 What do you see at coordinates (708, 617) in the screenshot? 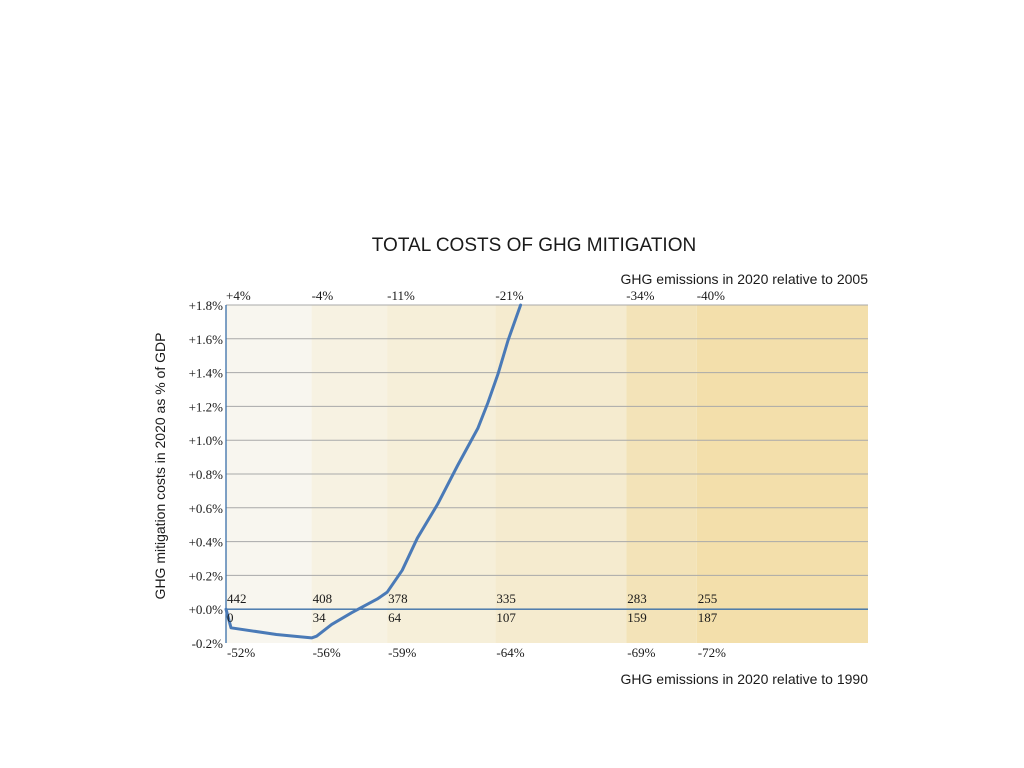
I see `lower-value-label: 187` at bounding box center [708, 617].